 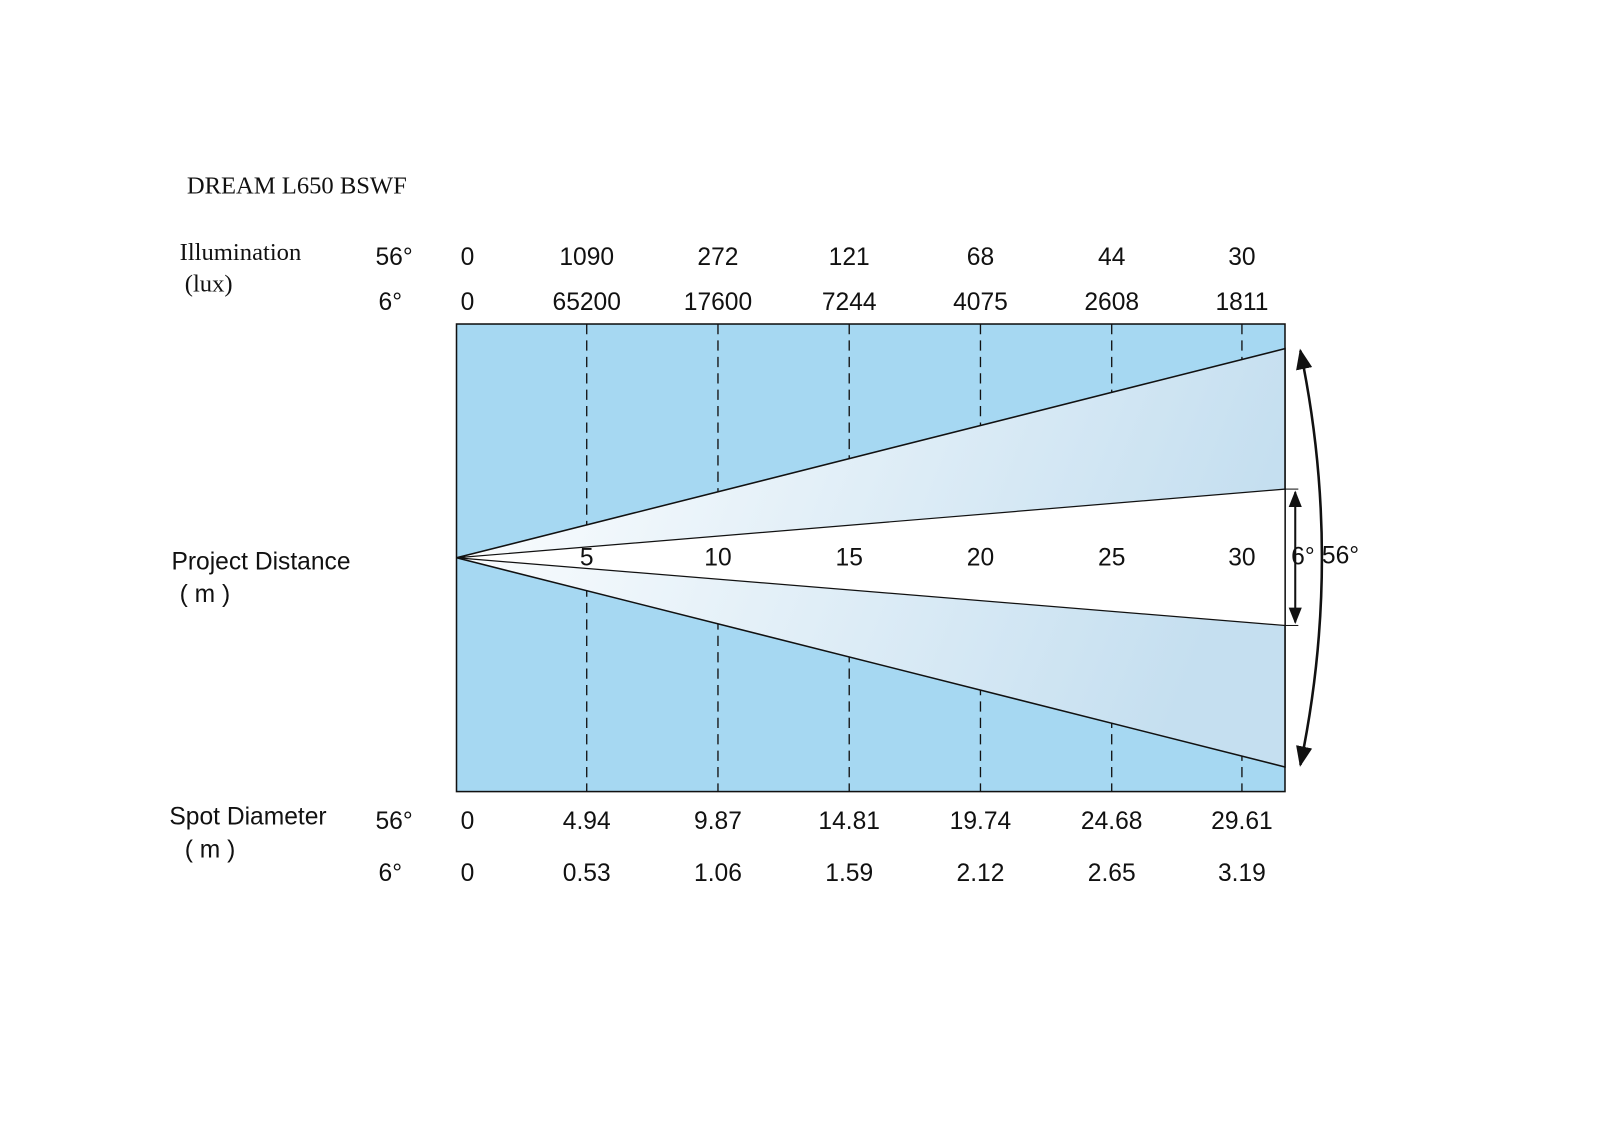 I want to click on distance-value: 20, so click(x=980, y=557).